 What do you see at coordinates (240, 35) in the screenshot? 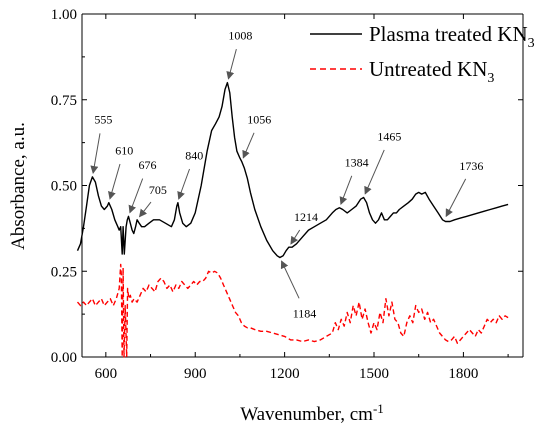
I see `annotation-label-1008: 1008` at bounding box center [240, 35].